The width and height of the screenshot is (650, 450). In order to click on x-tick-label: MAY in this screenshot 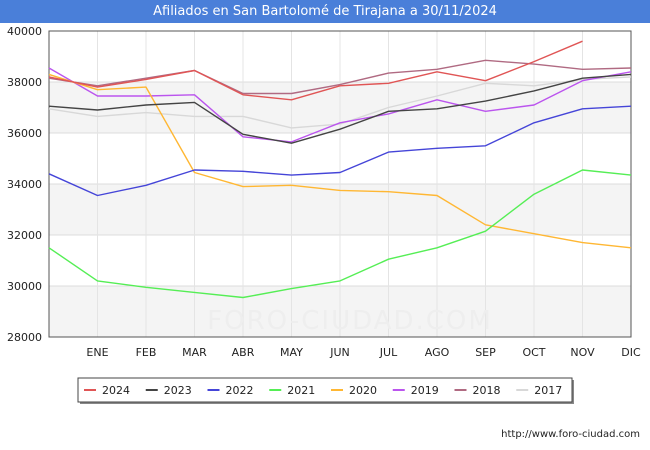, I will do `click(291, 352)`.